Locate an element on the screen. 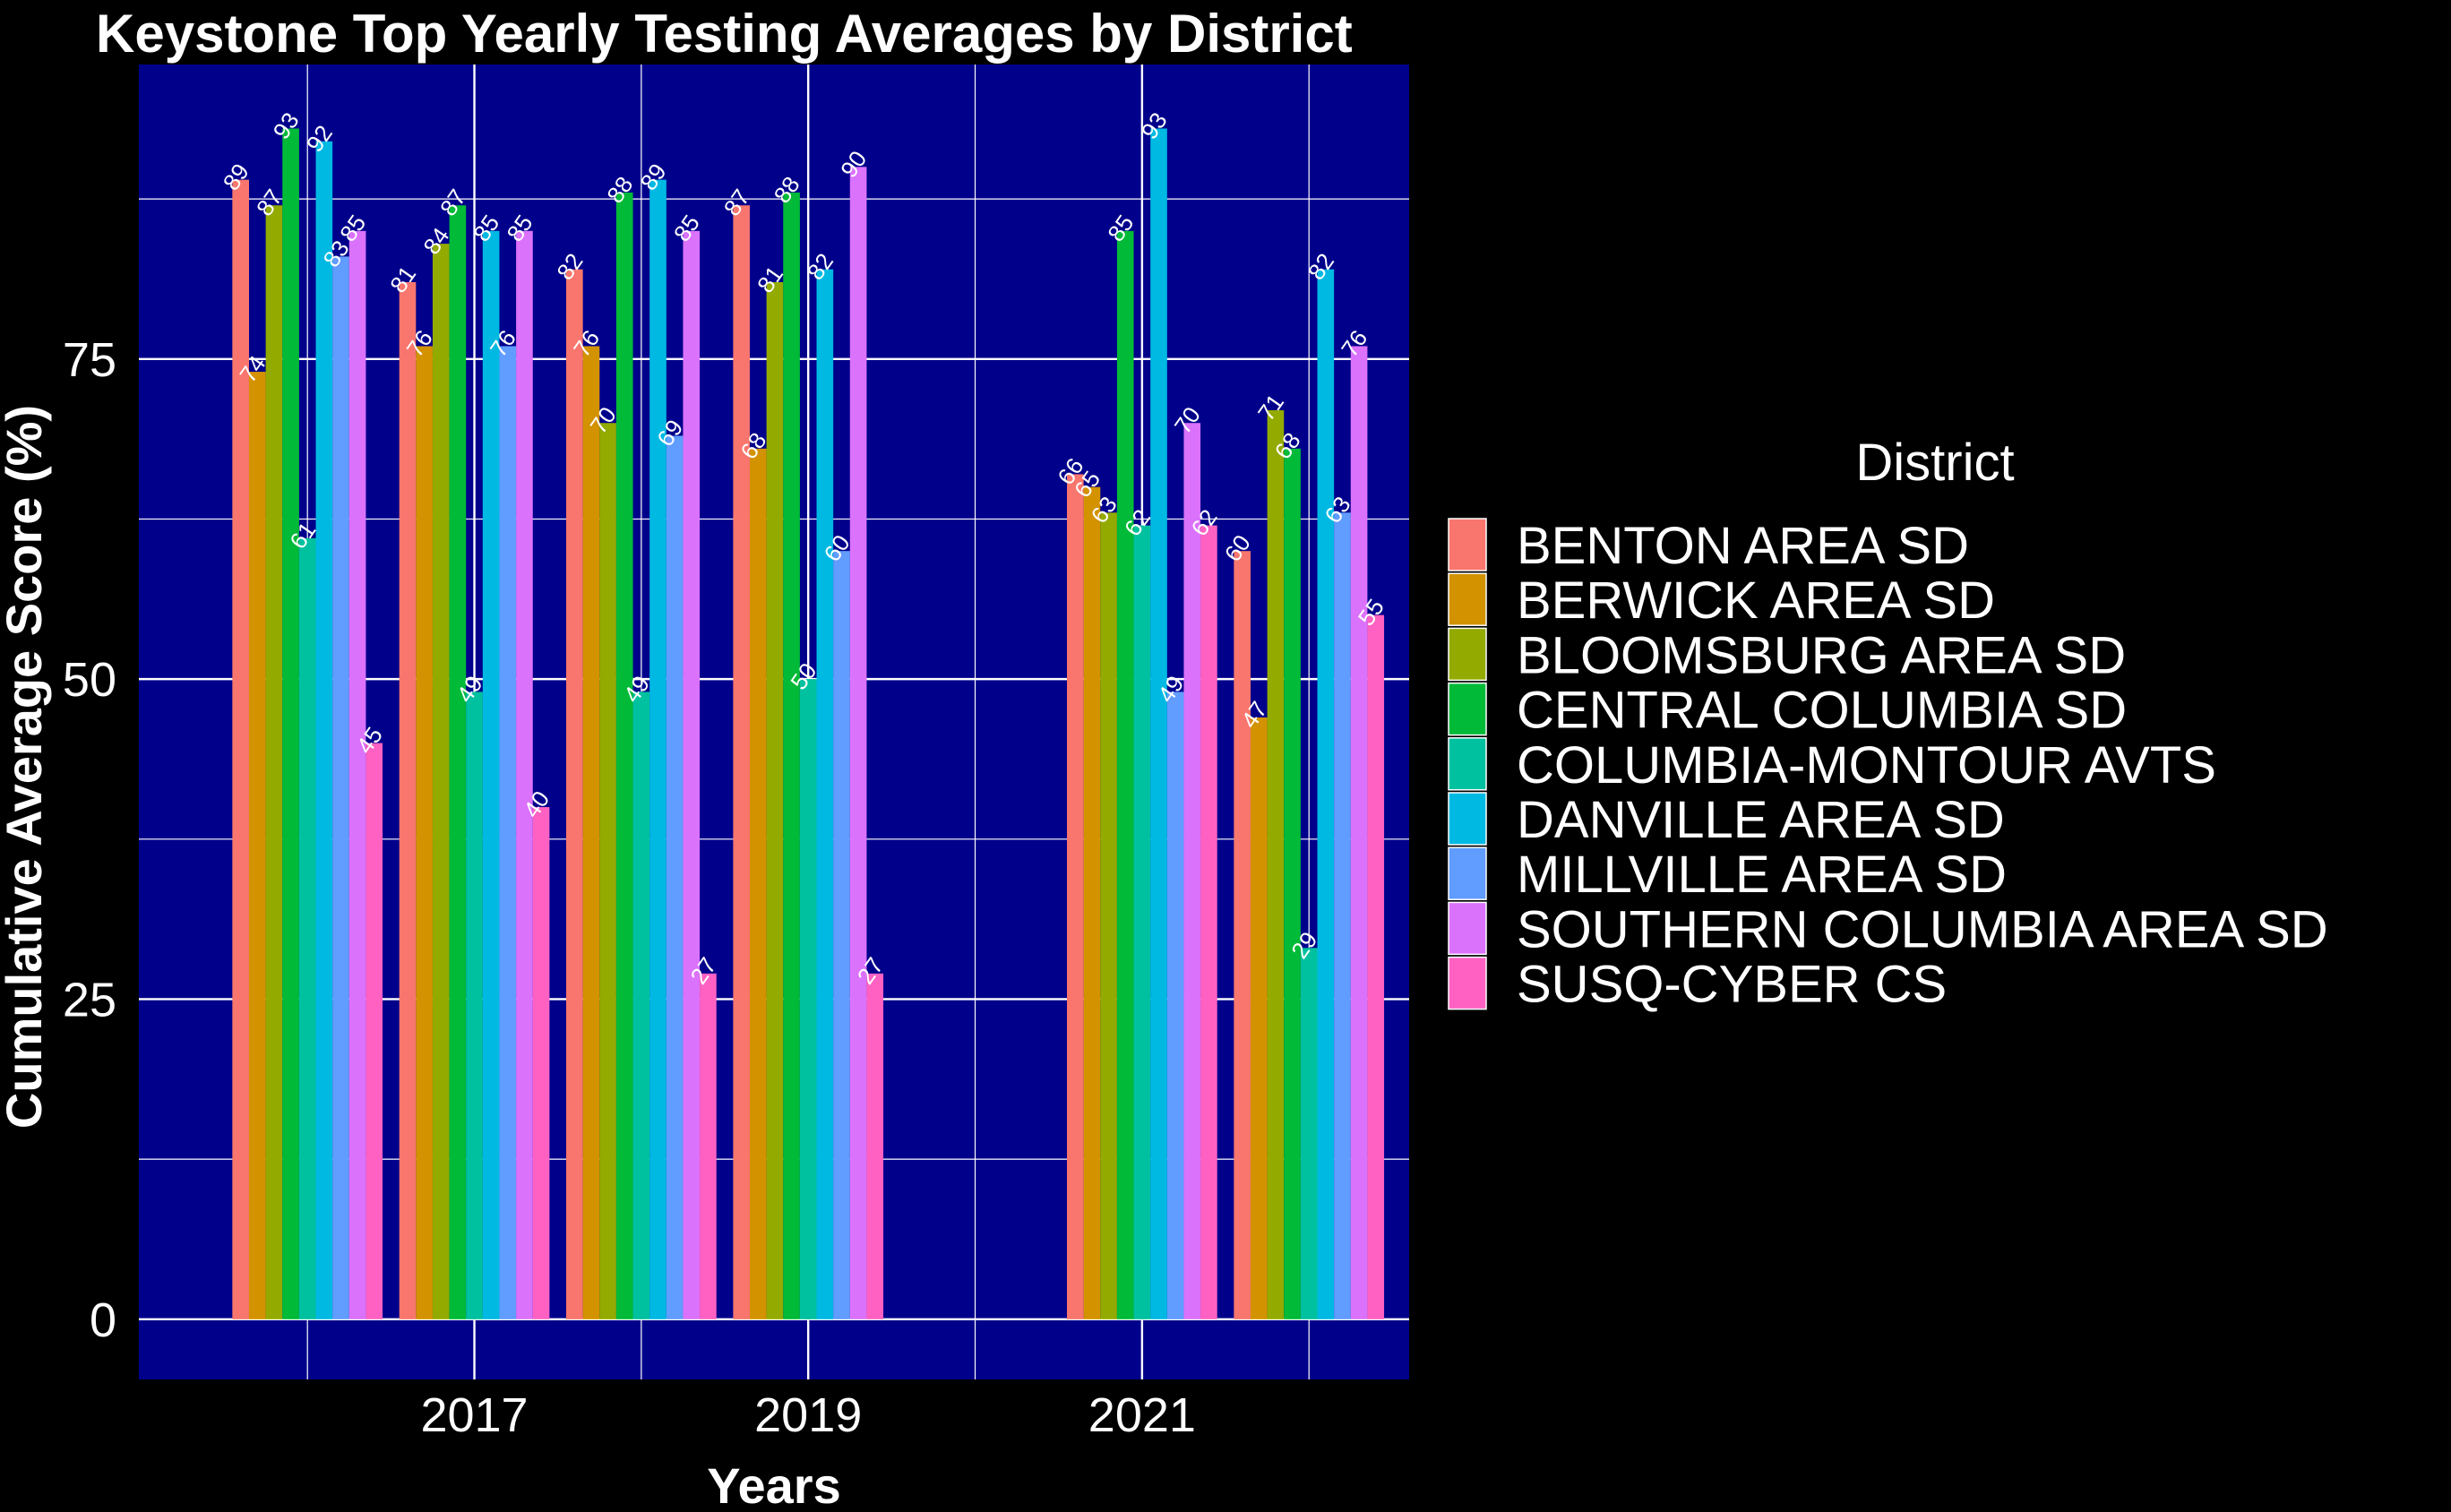  y-tick-label: 0 is located at coordinates (103, 1320).